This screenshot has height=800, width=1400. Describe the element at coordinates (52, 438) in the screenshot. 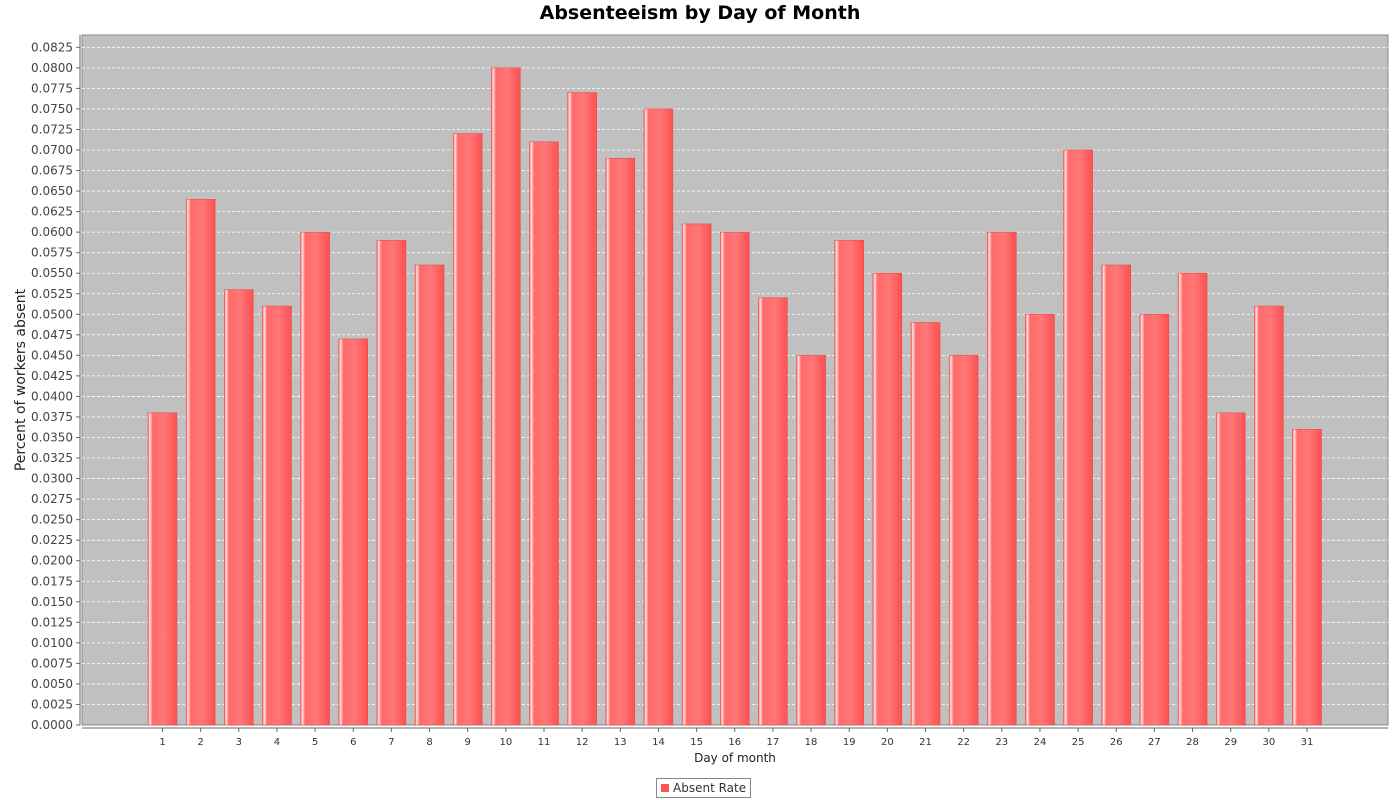

I see `y-tick-label: 0.0350` at that location.